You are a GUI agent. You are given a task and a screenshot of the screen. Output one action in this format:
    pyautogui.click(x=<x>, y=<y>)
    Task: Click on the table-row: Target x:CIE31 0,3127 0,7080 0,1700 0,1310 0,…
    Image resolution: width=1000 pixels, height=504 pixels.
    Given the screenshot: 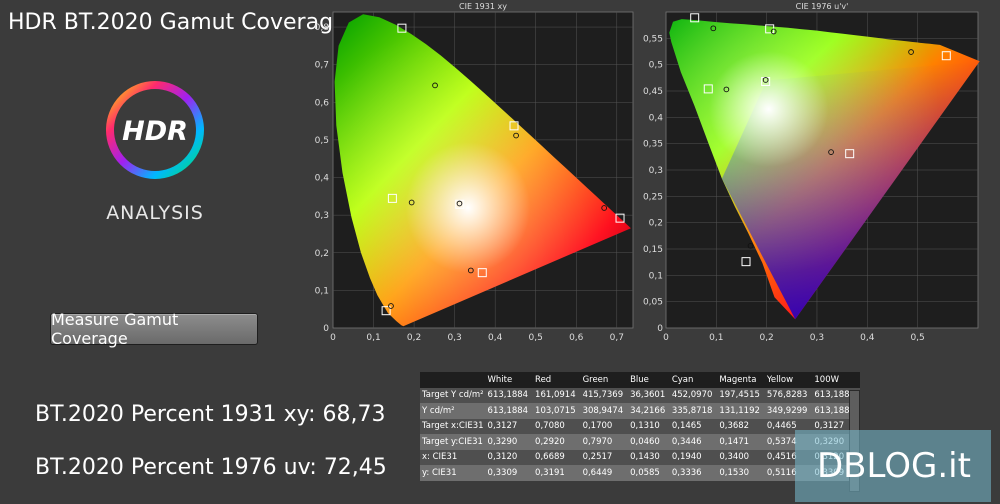 What is the action you would take?
    pyautogui.click(x=640, y=426)
    